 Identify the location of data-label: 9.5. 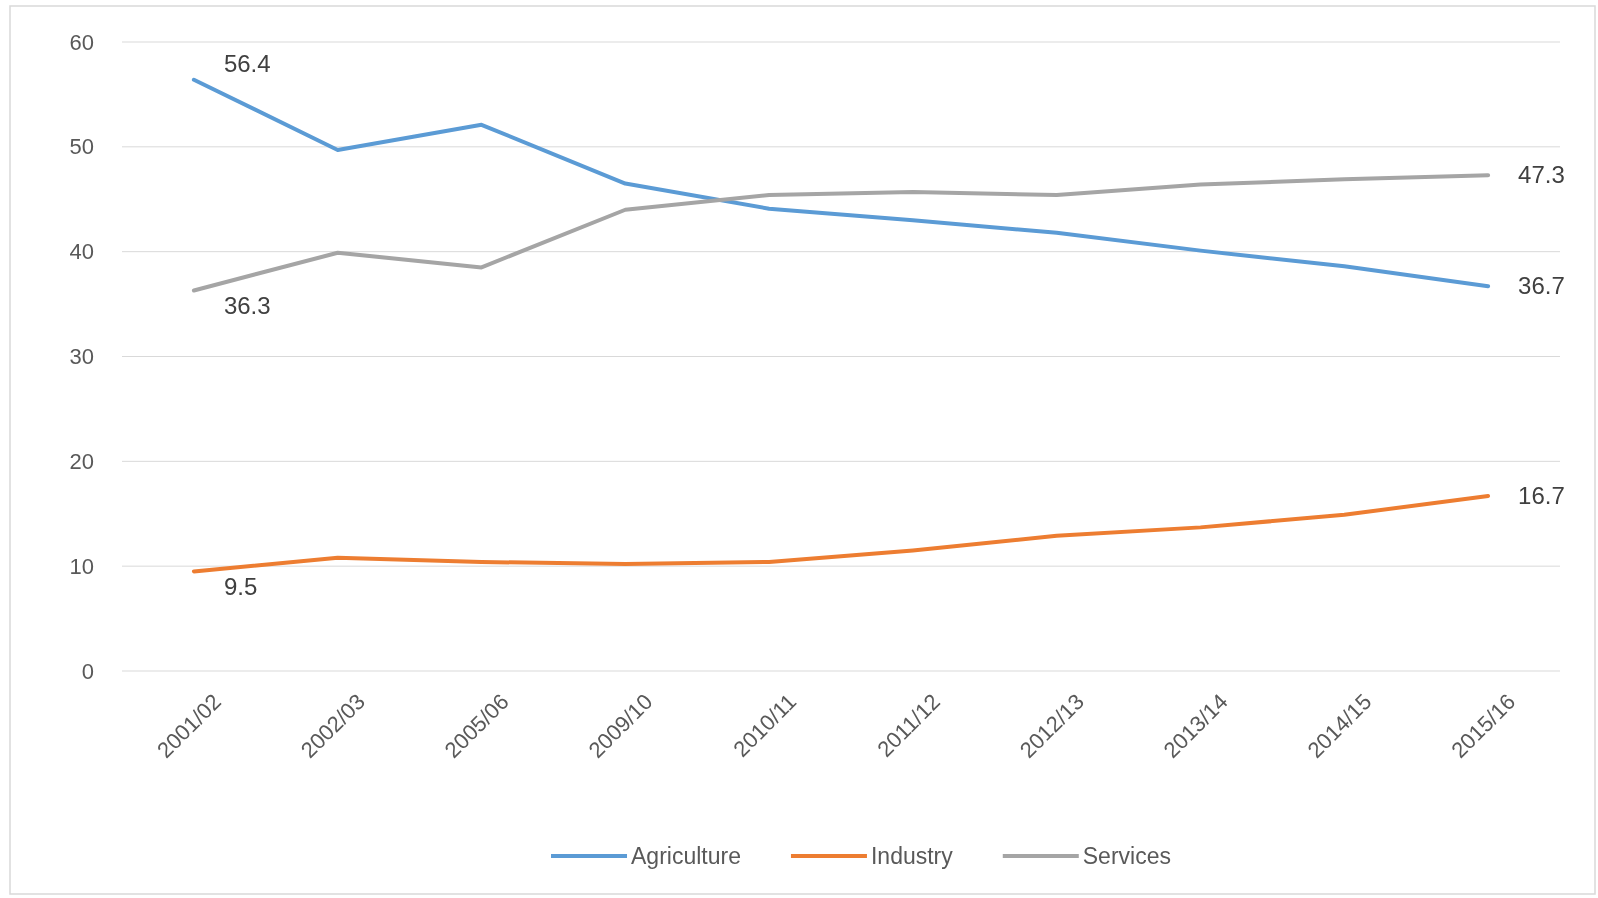
(240, 587).